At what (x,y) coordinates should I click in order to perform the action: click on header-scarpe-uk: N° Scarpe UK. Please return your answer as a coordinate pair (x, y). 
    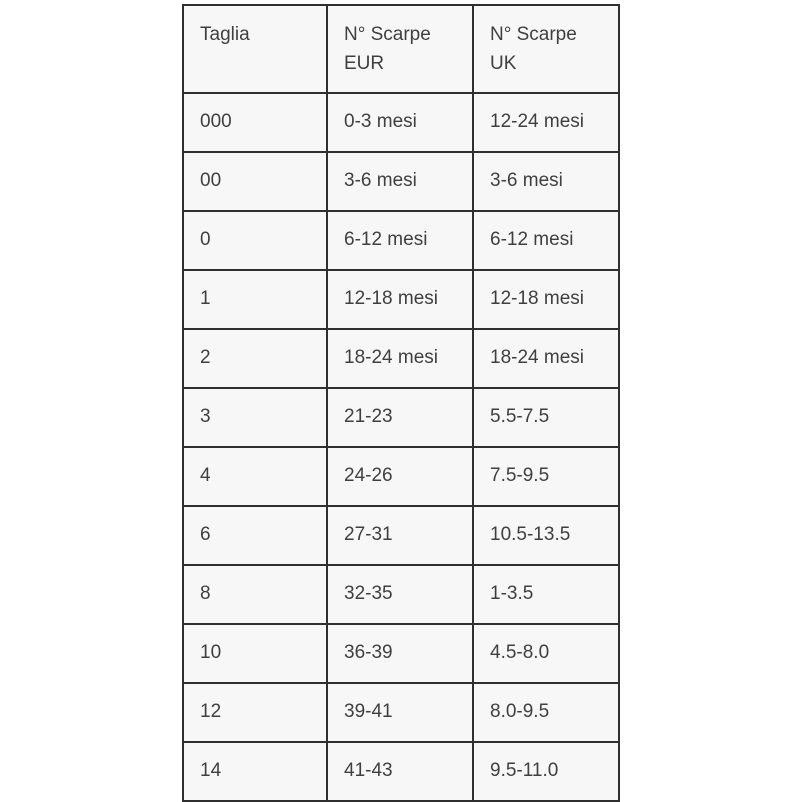
    Looking at the image, I should click on (546, 49).